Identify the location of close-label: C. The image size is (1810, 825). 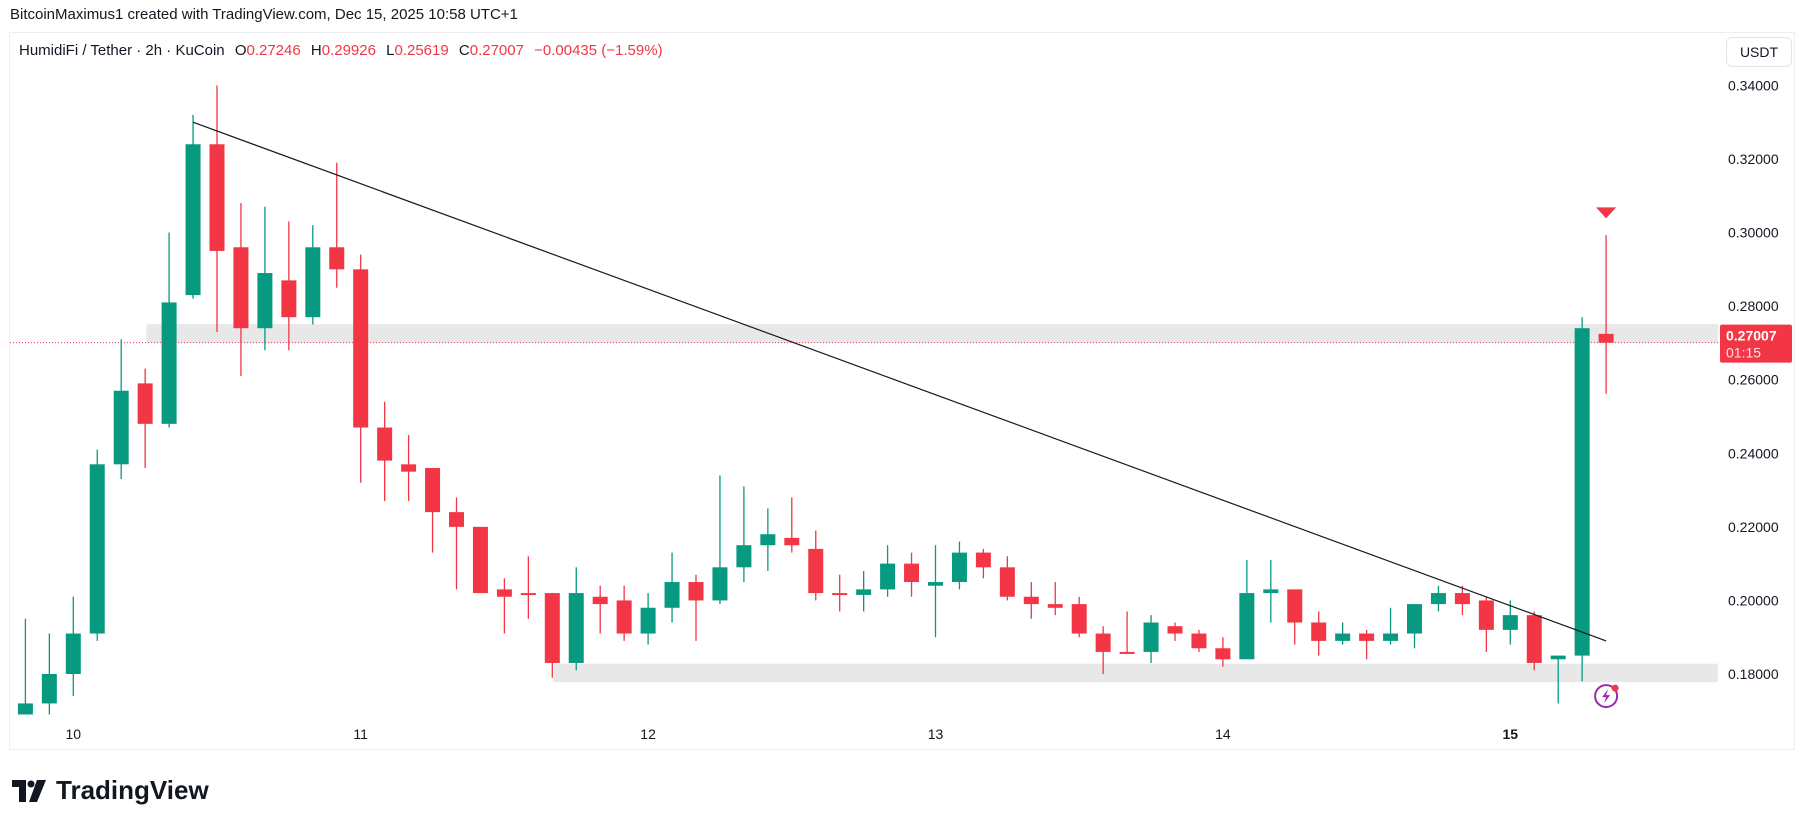
(464, 50).